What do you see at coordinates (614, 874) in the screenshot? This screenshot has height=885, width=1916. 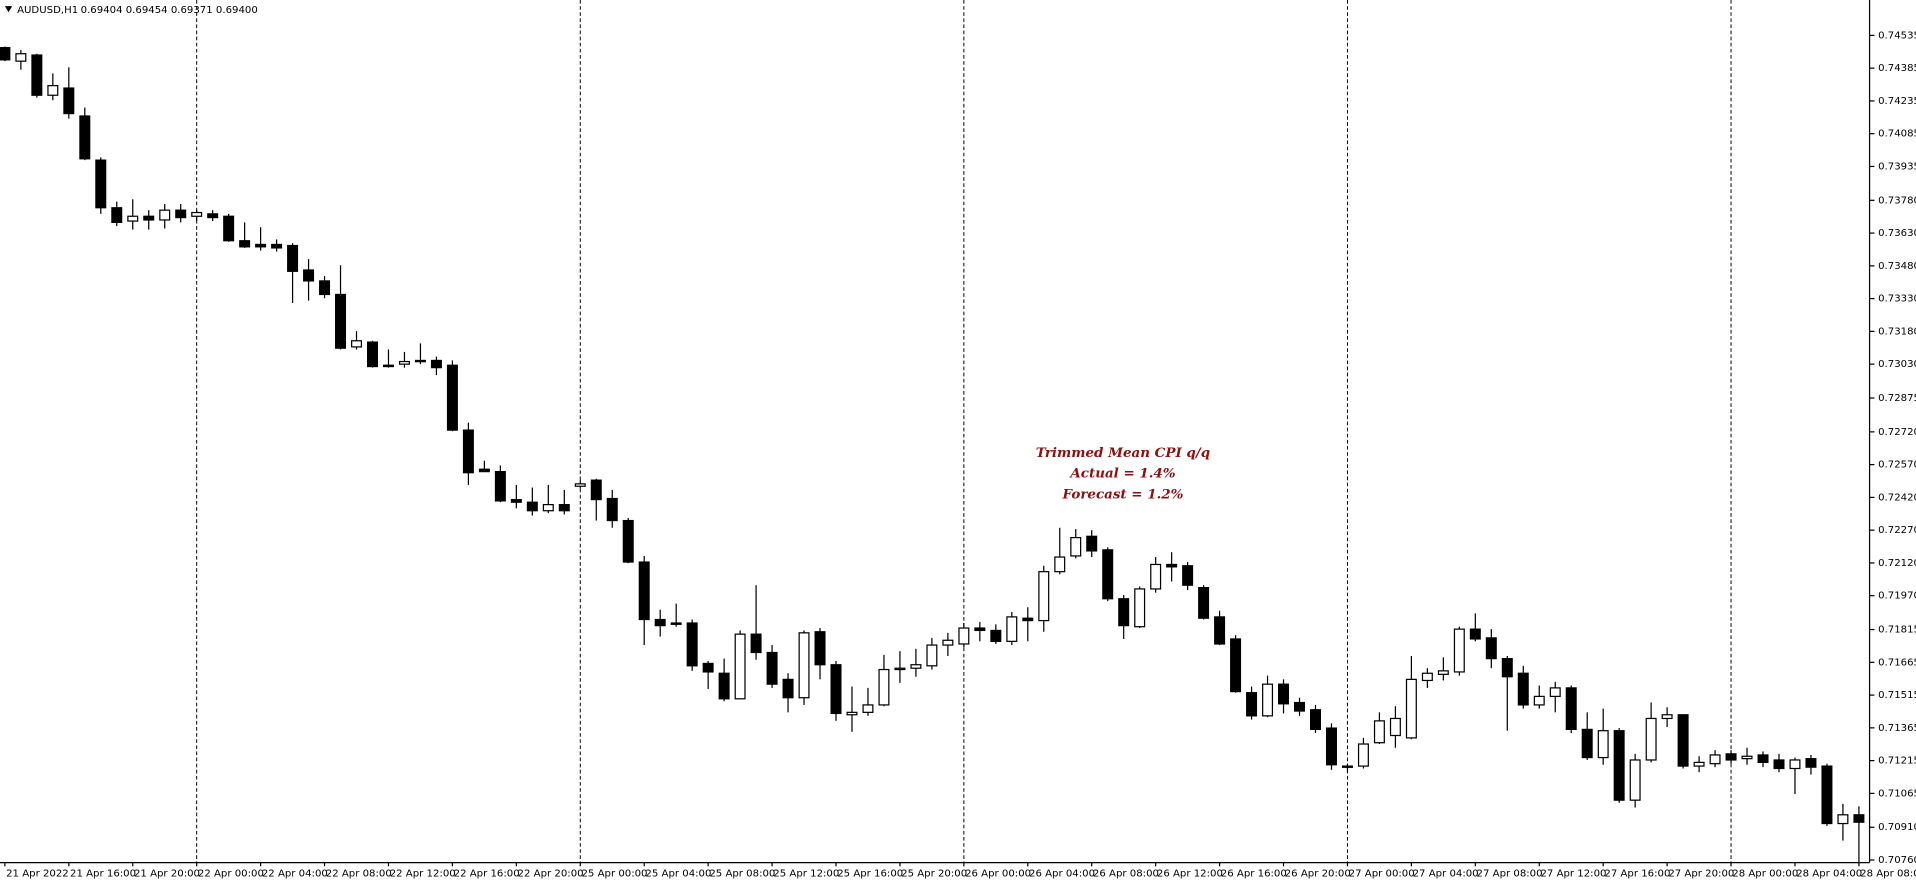 I see `x-tick-label: 25 Apr 00:00` at bounding box center [614, 874].